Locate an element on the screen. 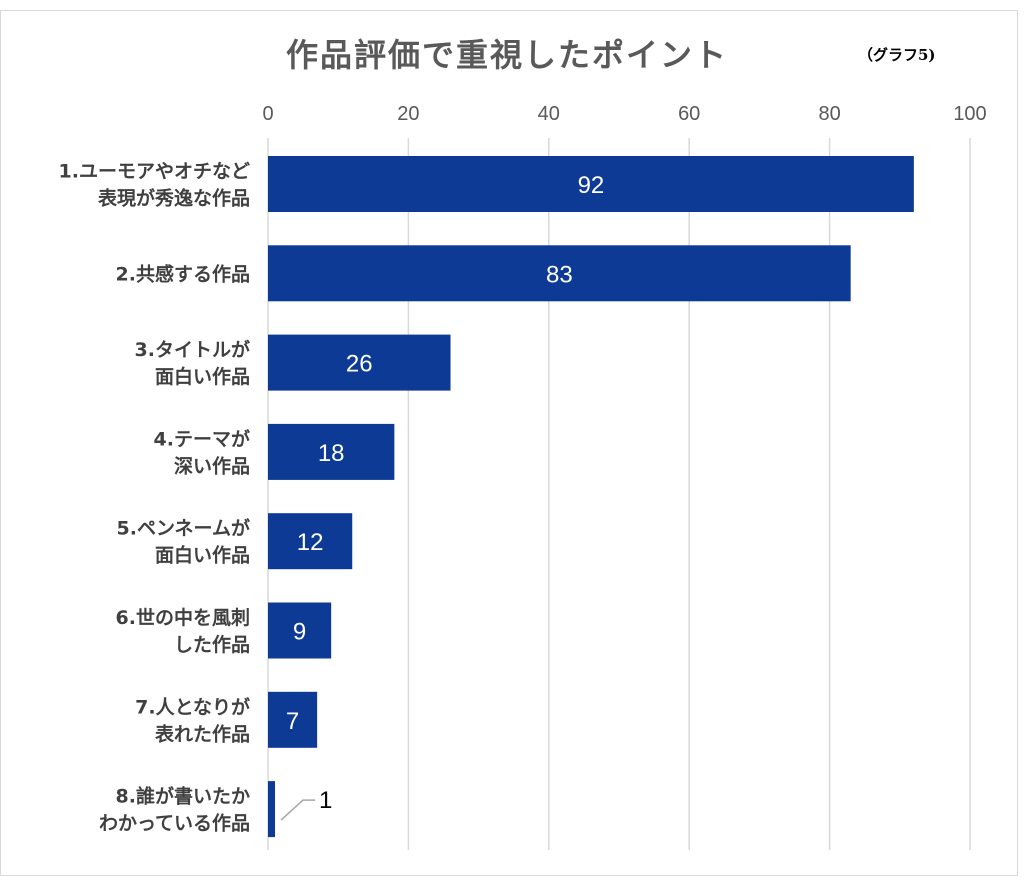 This screenshot has width=1024, height=880. category-label: 6.世の中を風刺 is located at coordinates (183, 617).